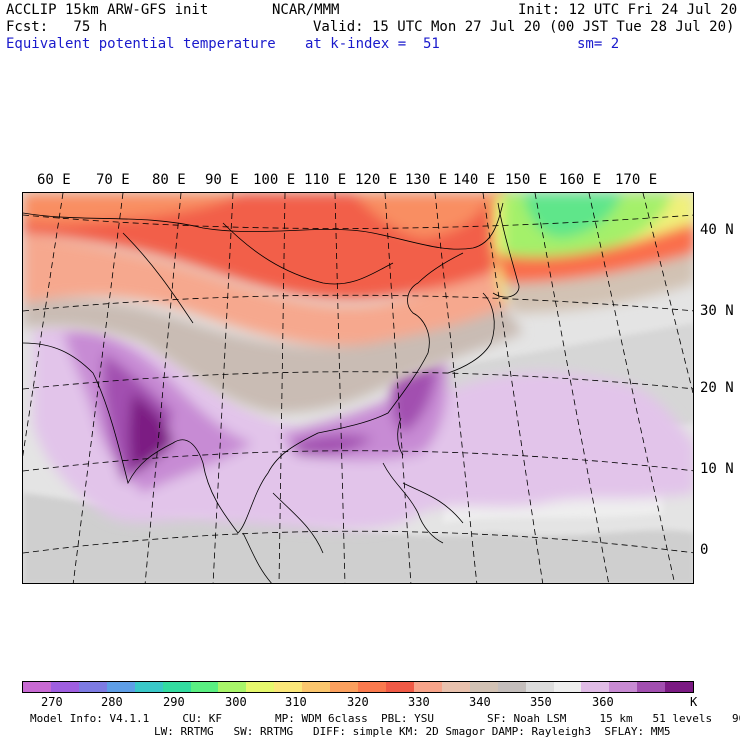 The width and height of the screenshot is (740, 740). Describe the element at coordinates (636, 180) in the screenshot. I see `lon-label: 170 E` at that location.